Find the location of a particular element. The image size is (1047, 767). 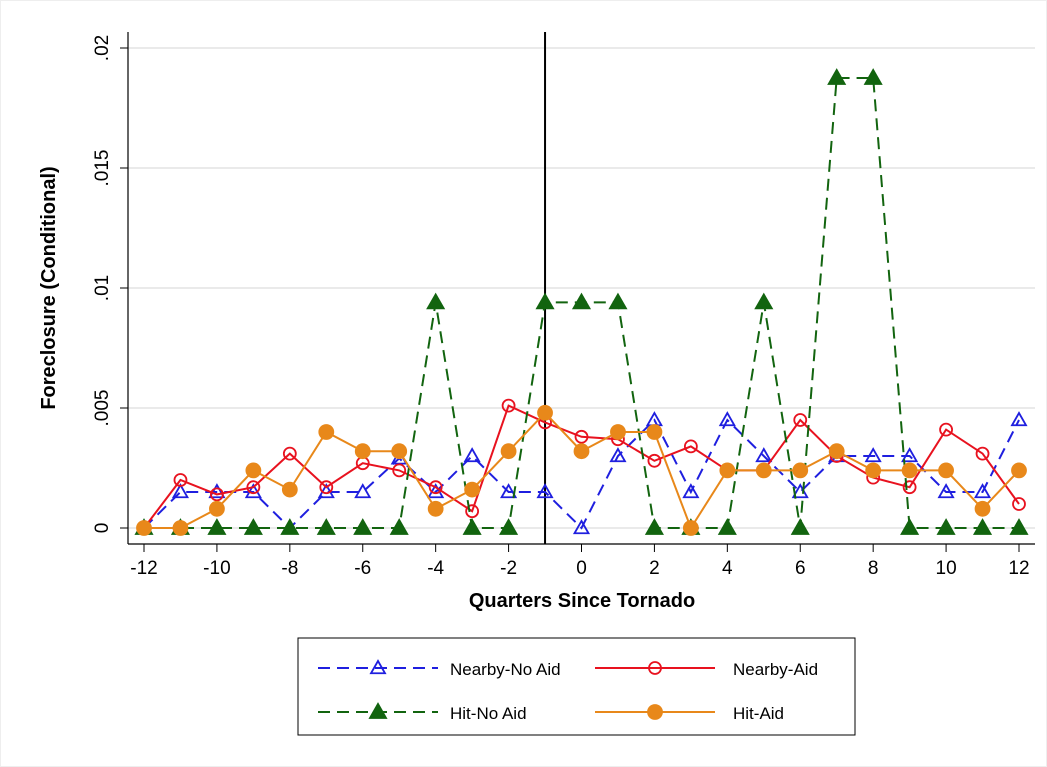

legend-label: Nearby-No Aid is located at coordinates (505, 669).